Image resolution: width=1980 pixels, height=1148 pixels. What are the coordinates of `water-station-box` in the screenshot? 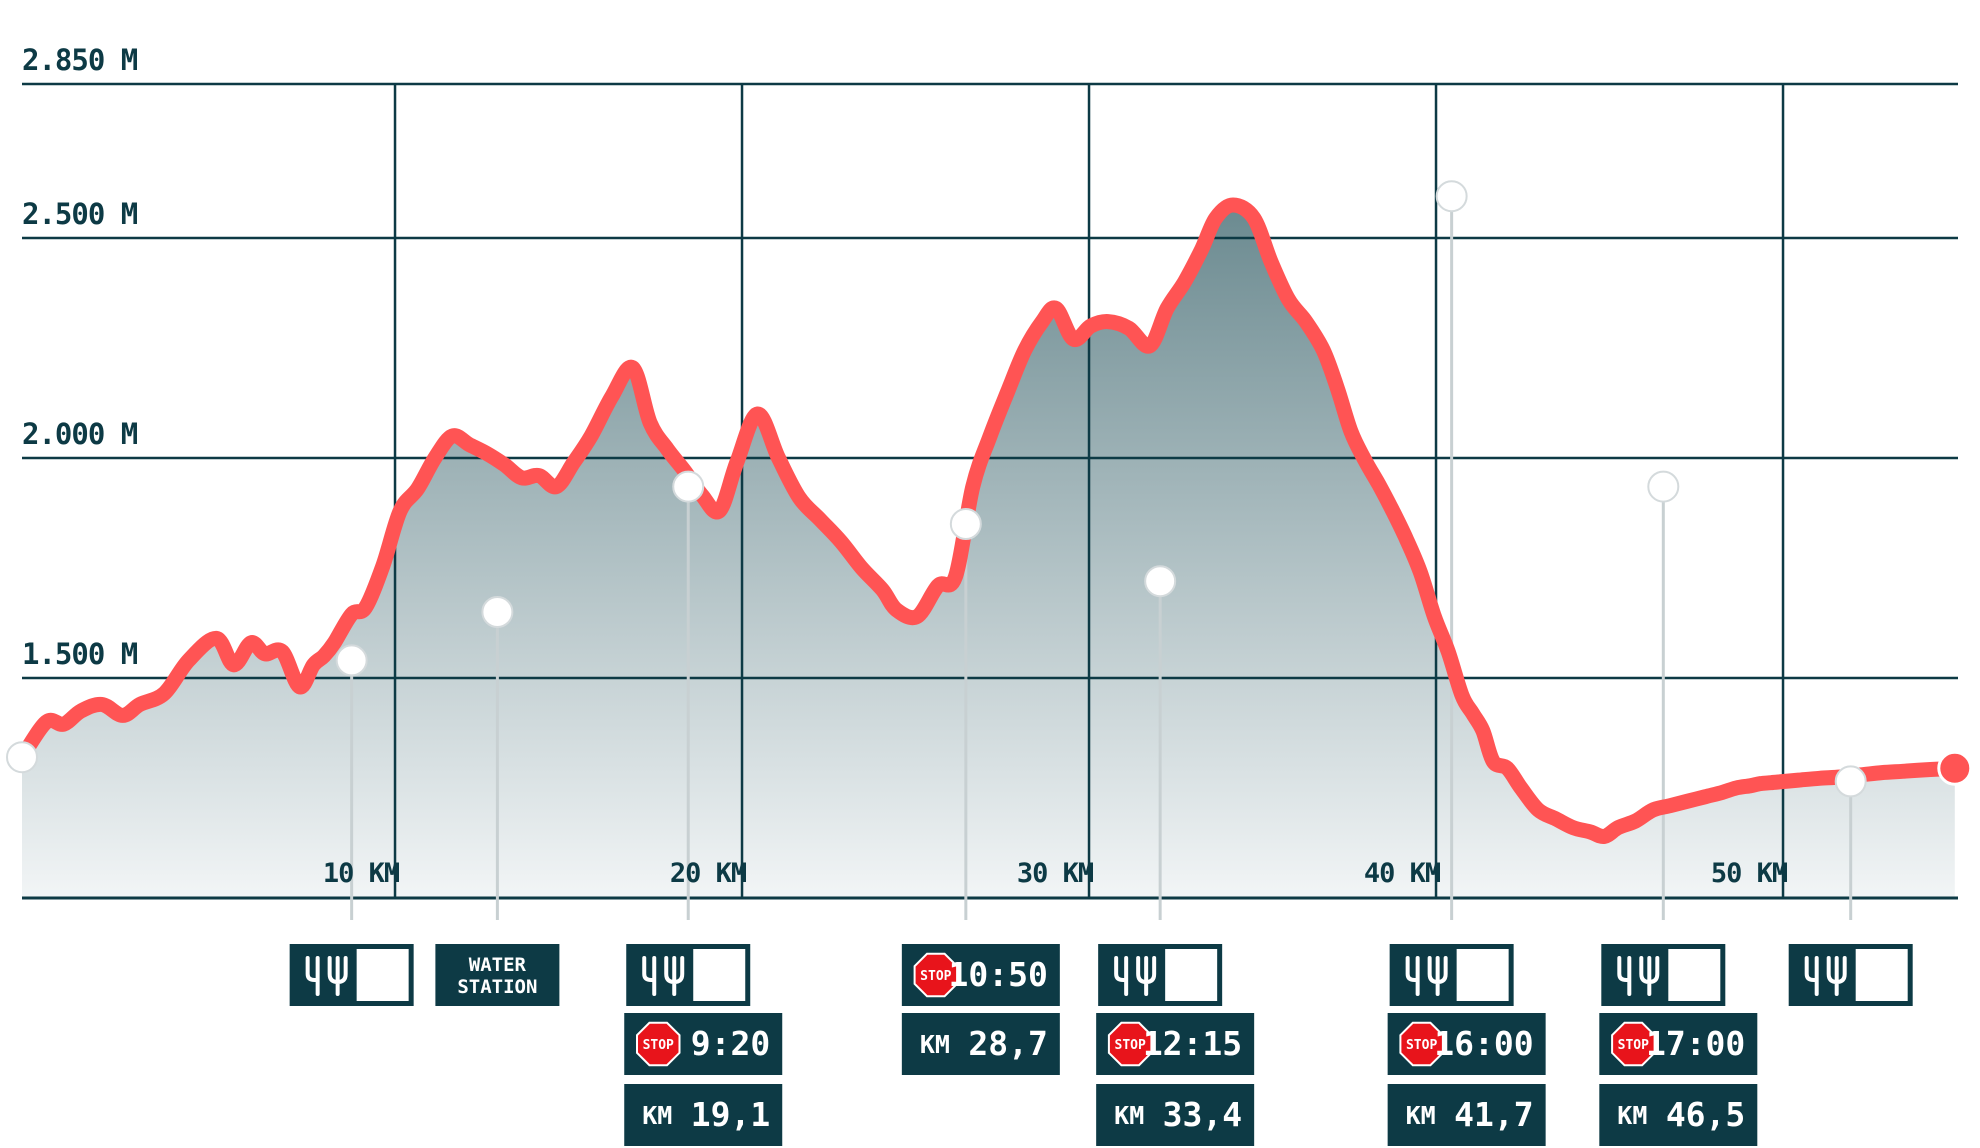 It's located at (497, 975).